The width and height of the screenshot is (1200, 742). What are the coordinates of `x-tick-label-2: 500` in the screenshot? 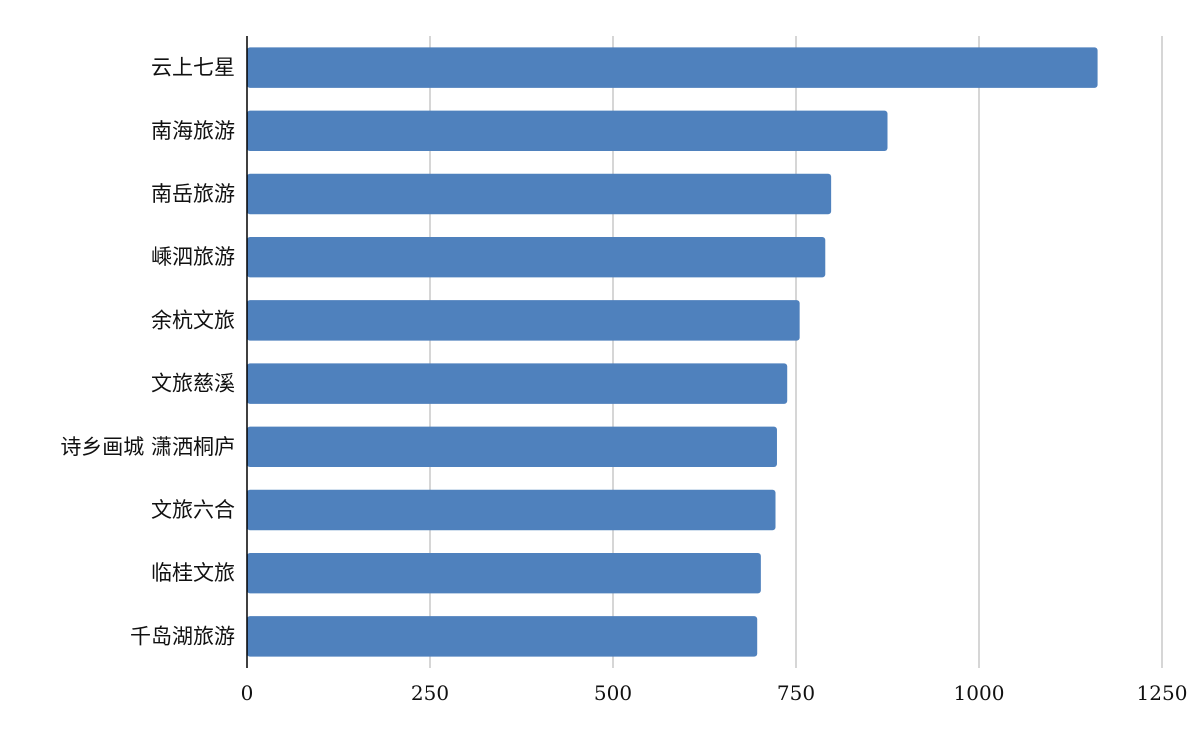 It's located at (613, 693).